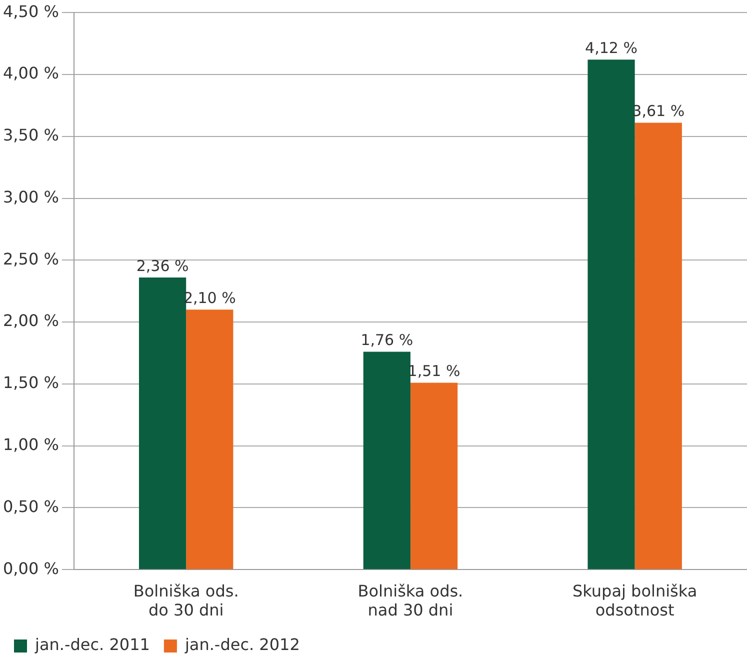  What do you see at coordinates (411, 610) in the screenshot?
I see `category-label: nad 30 dni` at bounding box center [411, 610].